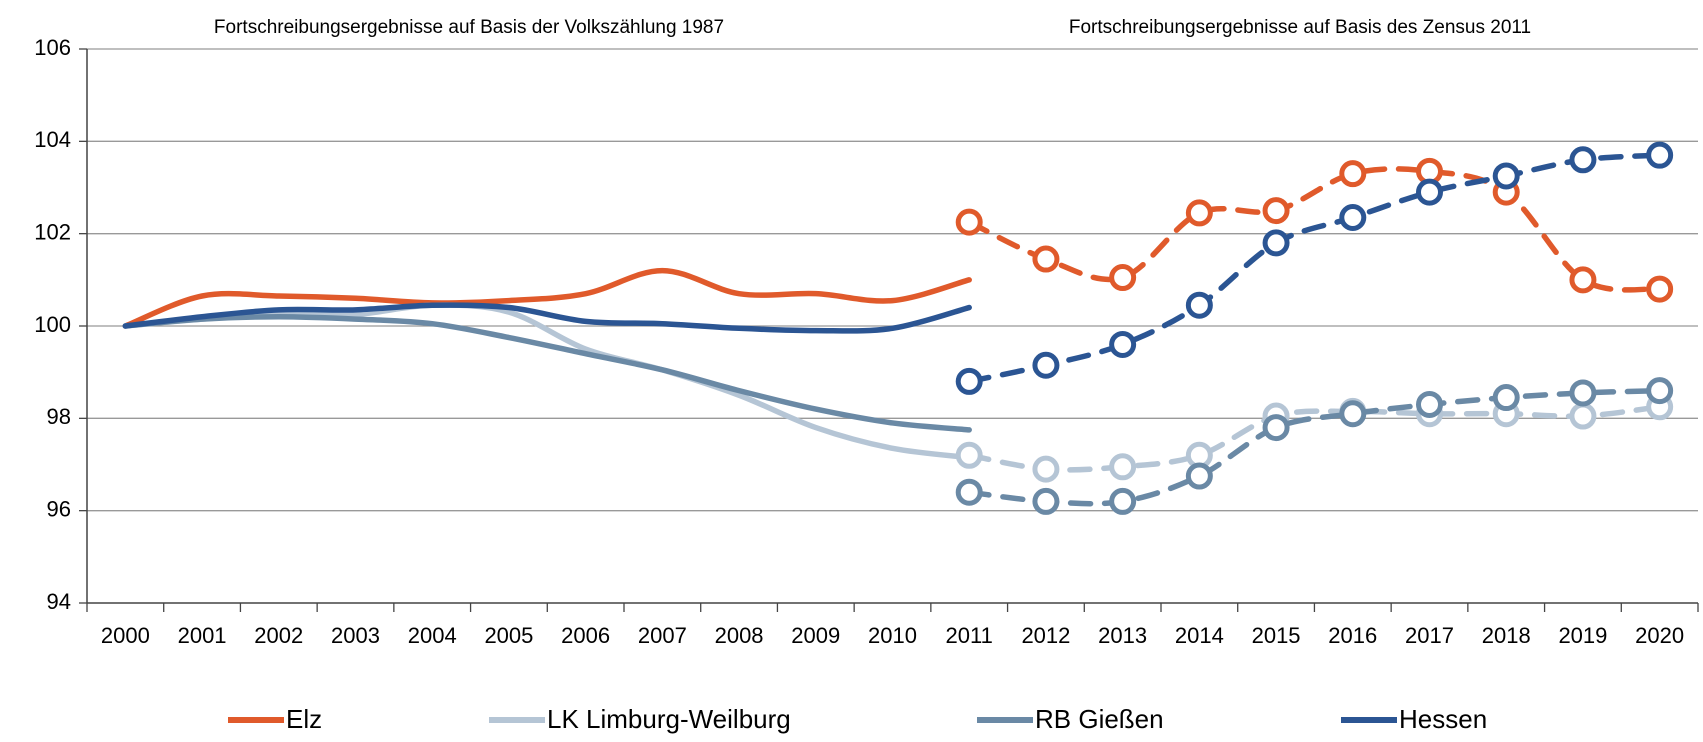 The width and height of the screenshot is (1703, 742). What do you see at coordinates (52, 324) in the screenshot?
I see `y-tick-label: 100` at bounding box center [52, 324].